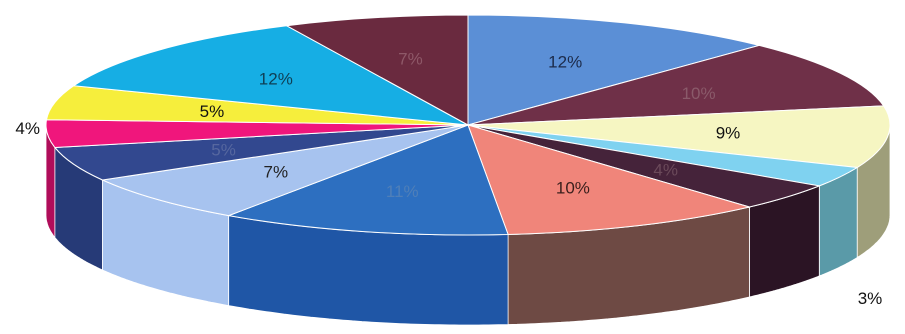  I want to click on slice-label-7: 7%, so click(276, 171).